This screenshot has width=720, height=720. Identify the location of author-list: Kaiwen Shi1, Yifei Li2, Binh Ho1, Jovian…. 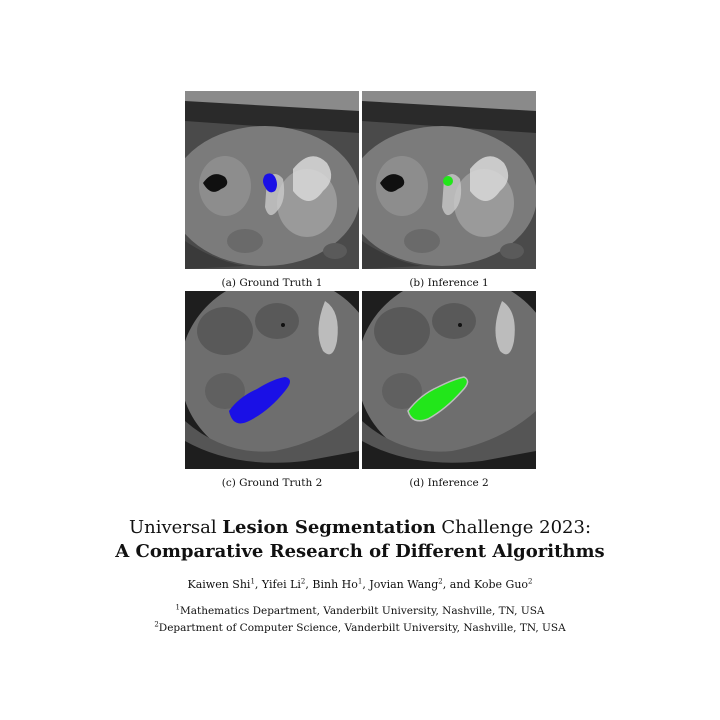
(360, 585).